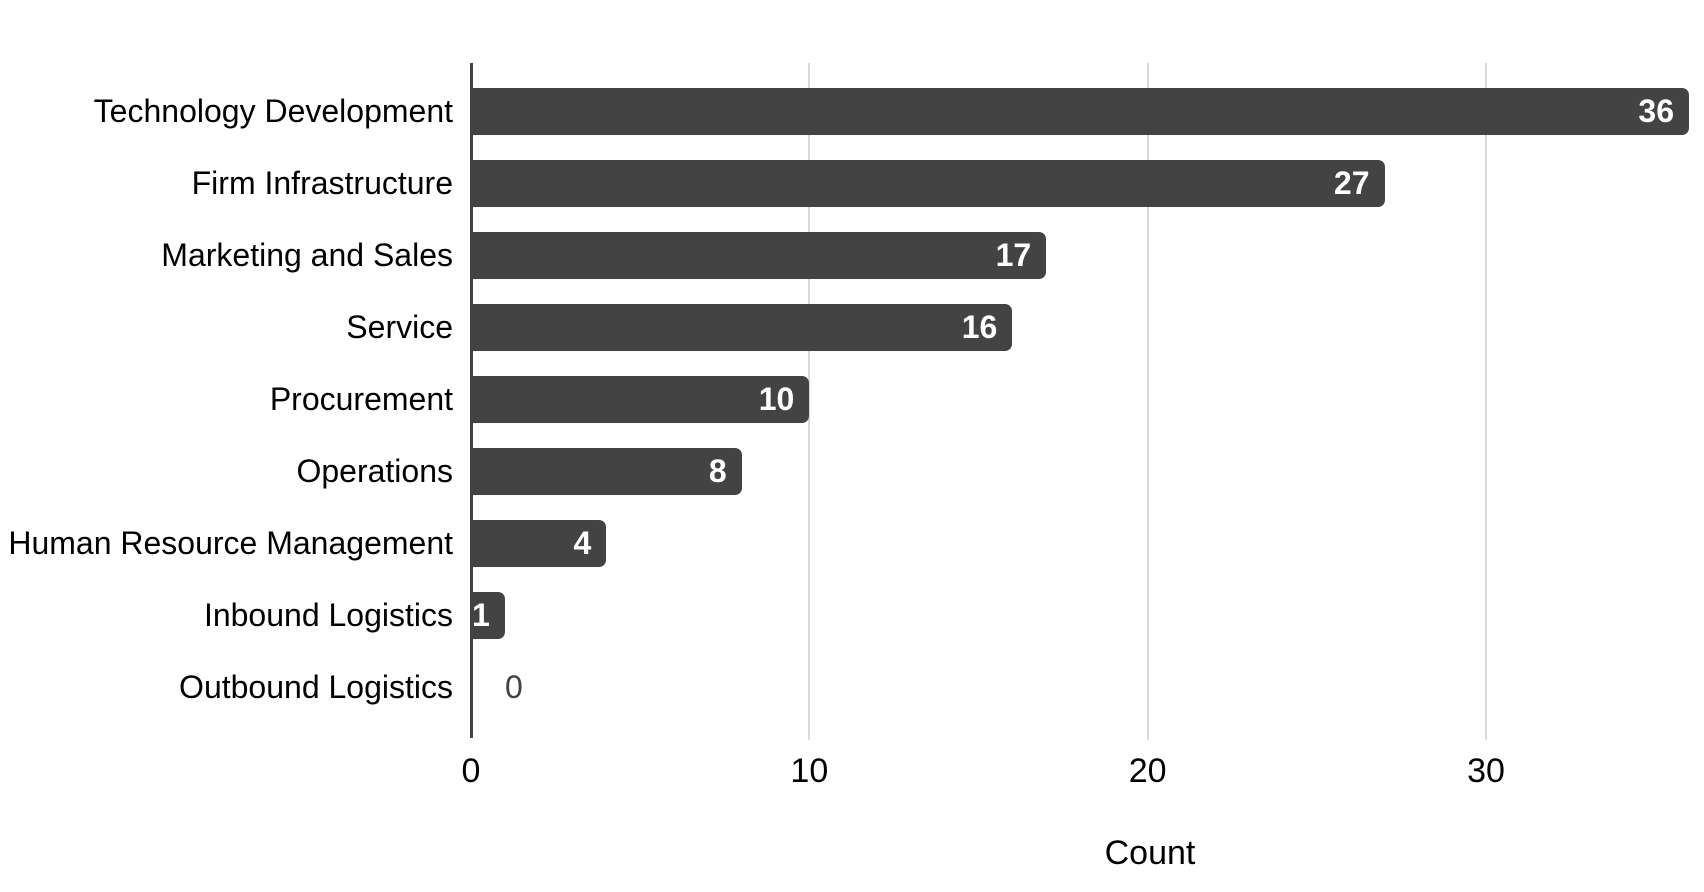 The width and height of the screenshot is (1704, 892). I want to click on bar: 1, so click(488, 615).